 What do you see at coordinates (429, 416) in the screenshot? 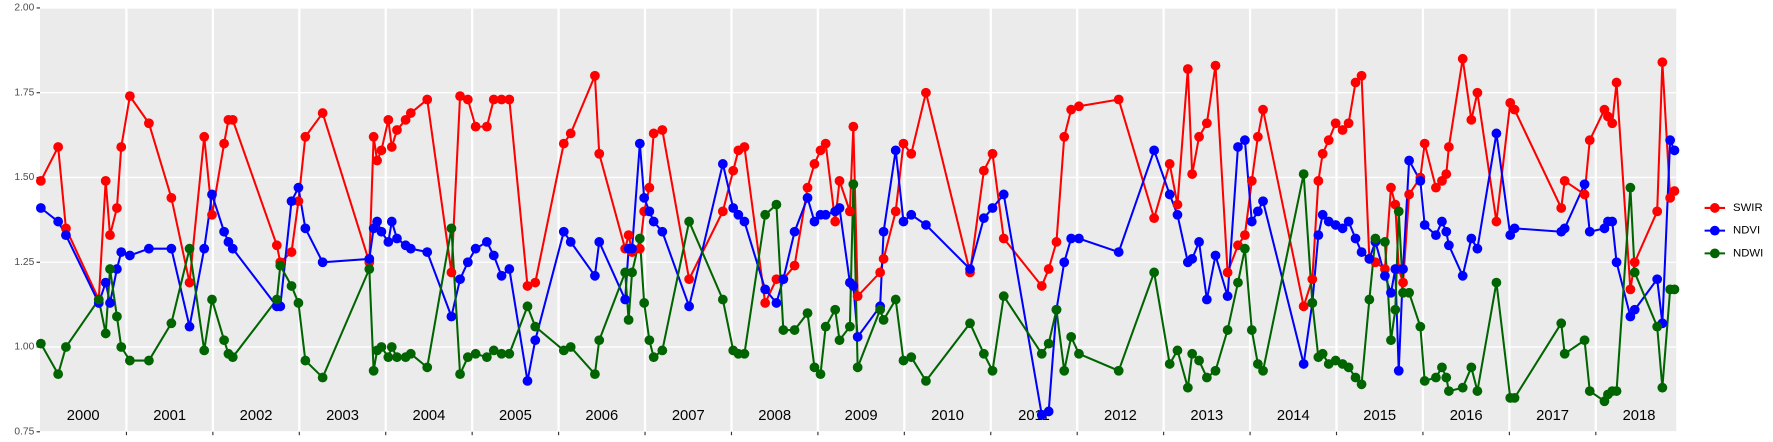
I see `year-label: 2004` at bounding box center [429, 416].